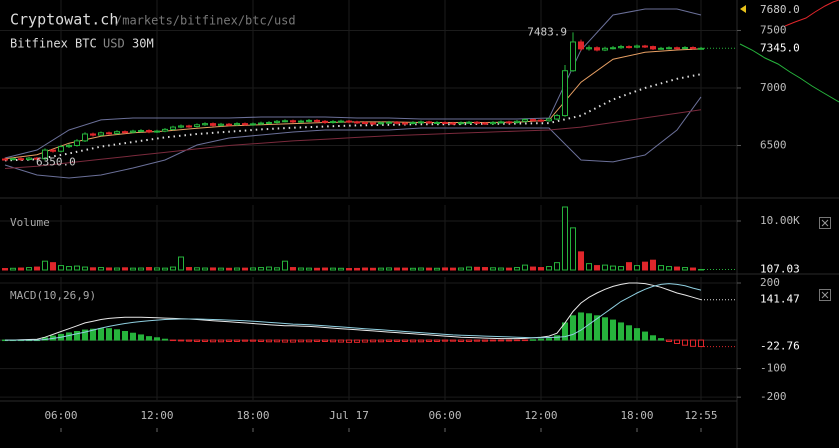 The image size is (839, 448). Describe the element at coordinates (780, 47) in the screenshot. I see `last-price-label: 7345.0` at that location.